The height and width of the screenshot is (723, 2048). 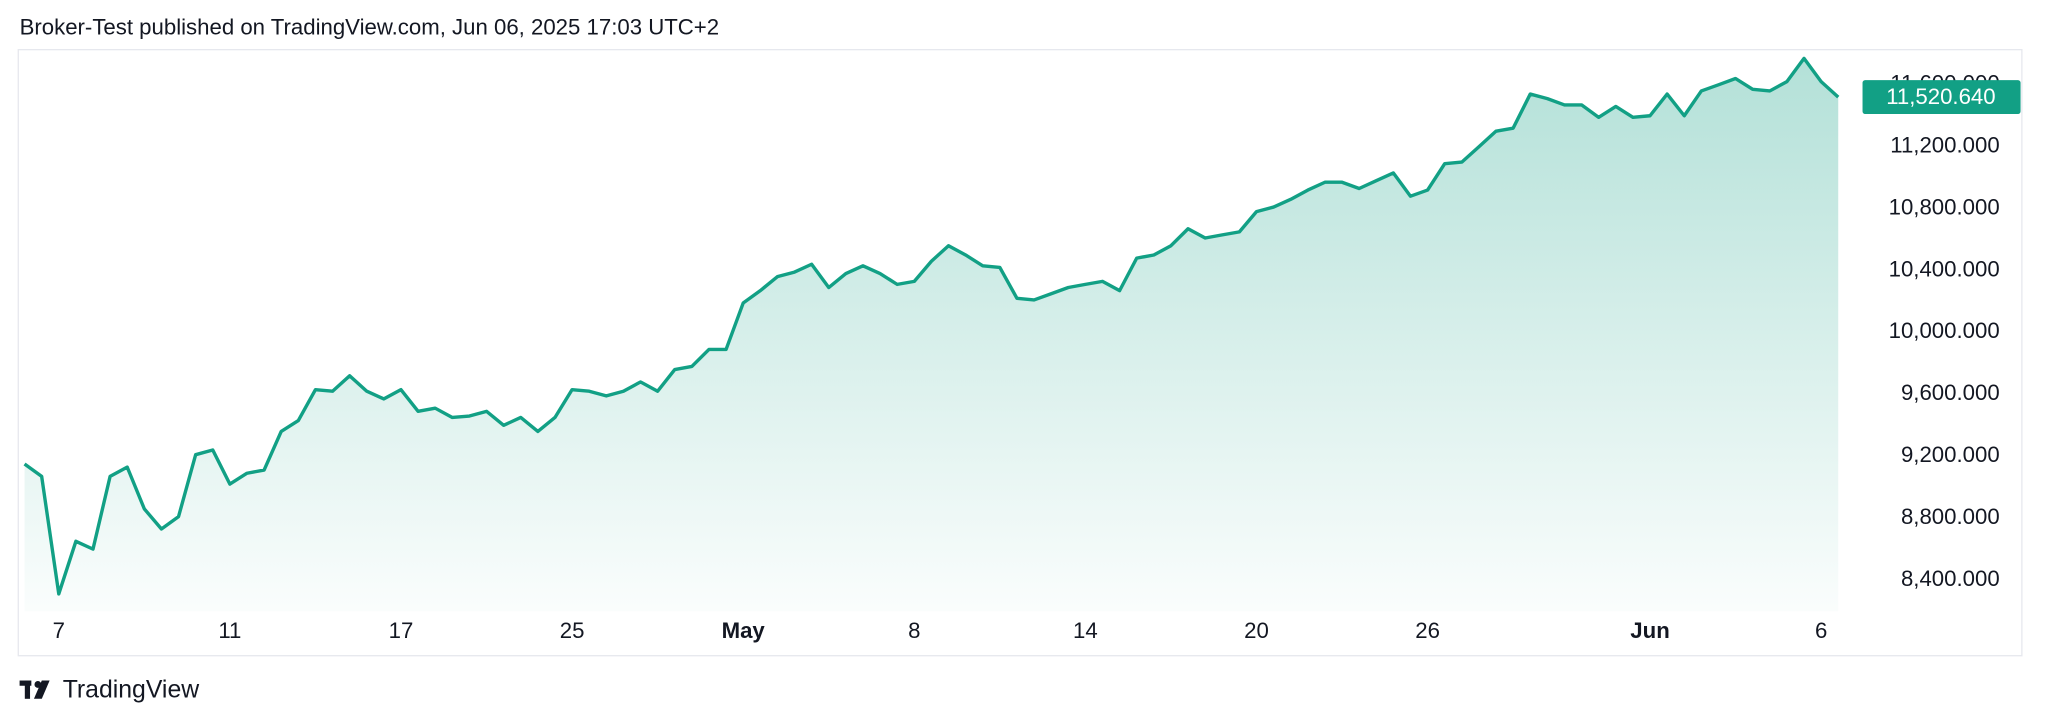 What do you see at coordinates (1950, 516) in the screenshot?
I see `y-tick-label: 8,800.000` at bounding box center [1950, 516].